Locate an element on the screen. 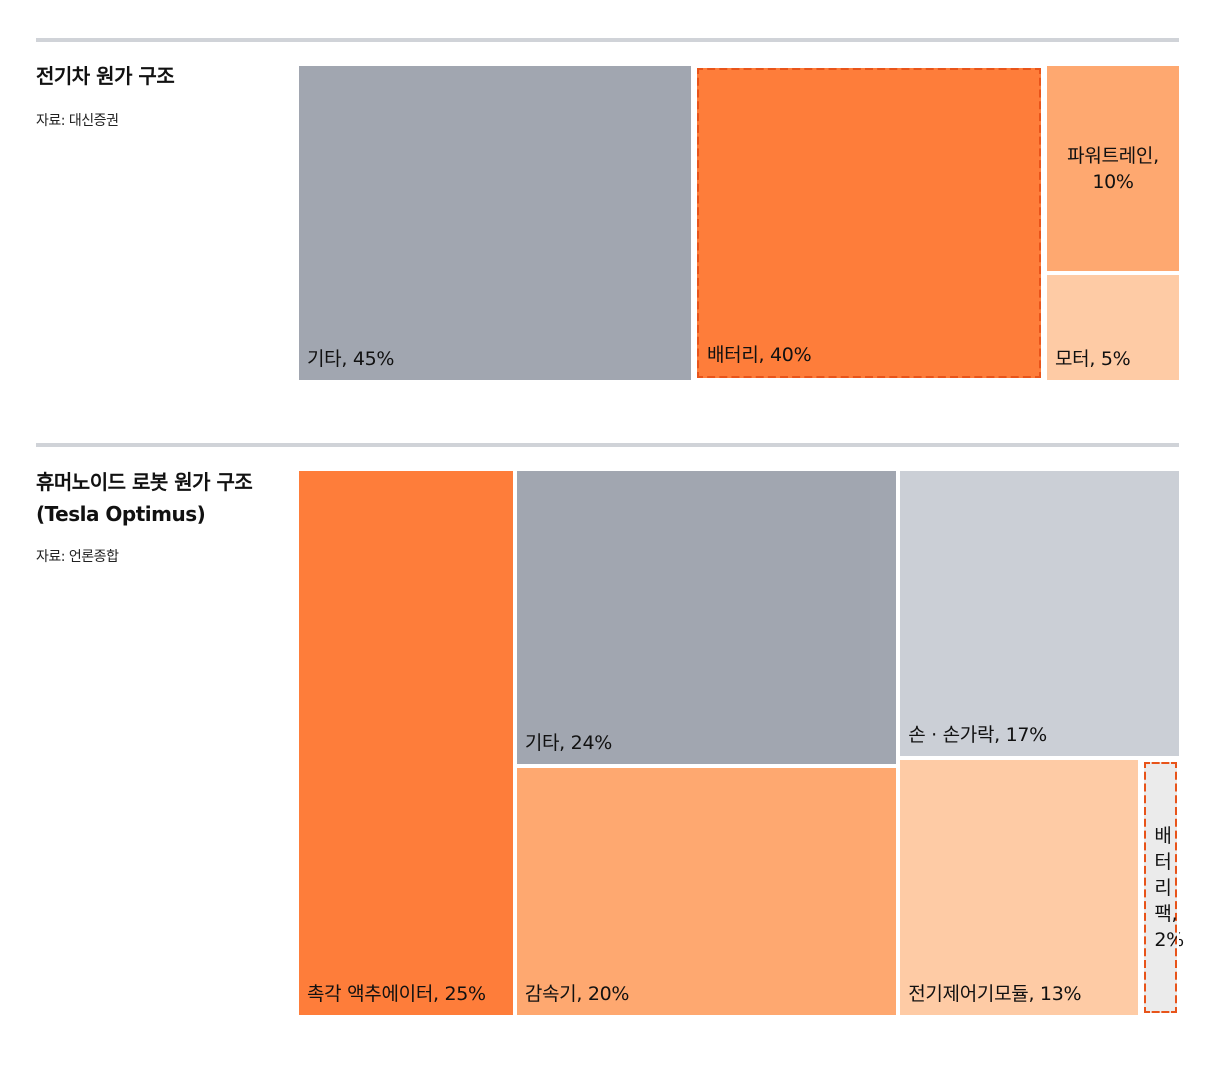 This screenshot has height=1067, width=1215. chart-title: 전기차 원가 구조 is located at coordinates (105, 76).